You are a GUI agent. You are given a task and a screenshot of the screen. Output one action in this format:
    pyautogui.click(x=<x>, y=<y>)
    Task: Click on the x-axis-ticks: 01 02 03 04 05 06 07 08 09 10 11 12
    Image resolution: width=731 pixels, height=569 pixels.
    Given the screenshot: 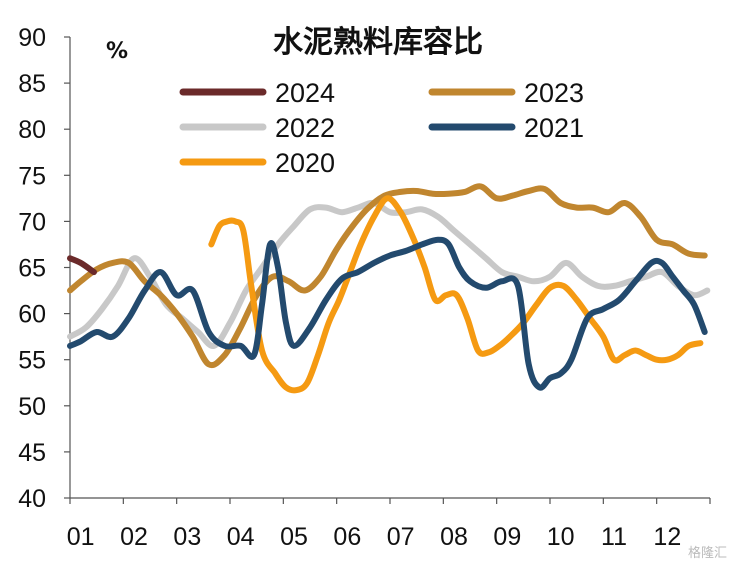 What is the action you would take?
    pyautogui.click(x=389, y=524)
    